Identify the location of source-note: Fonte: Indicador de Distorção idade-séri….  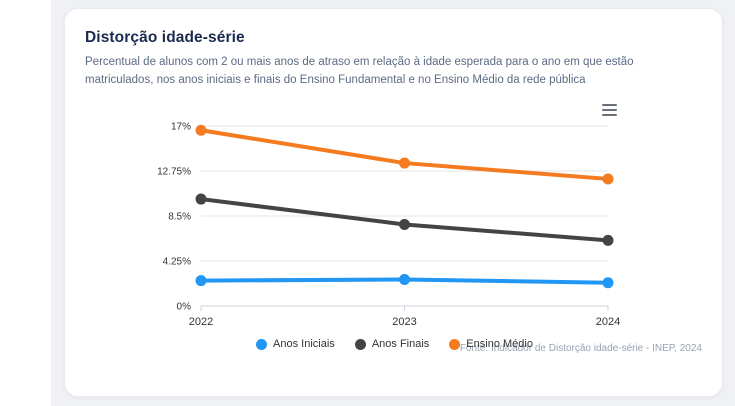
(580, 348).